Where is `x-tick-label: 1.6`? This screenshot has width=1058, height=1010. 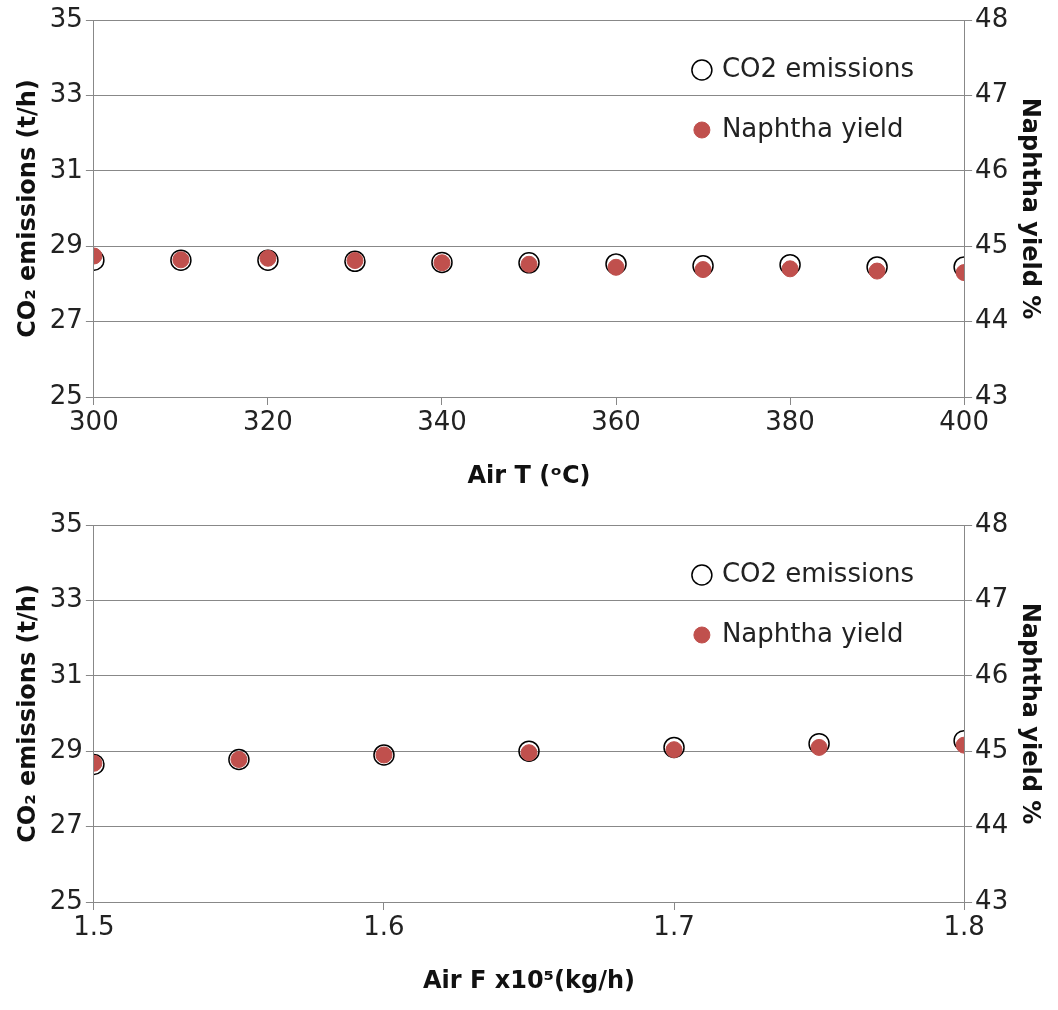 x-tick-label: 1.6 is located at coordinates (384, 926).